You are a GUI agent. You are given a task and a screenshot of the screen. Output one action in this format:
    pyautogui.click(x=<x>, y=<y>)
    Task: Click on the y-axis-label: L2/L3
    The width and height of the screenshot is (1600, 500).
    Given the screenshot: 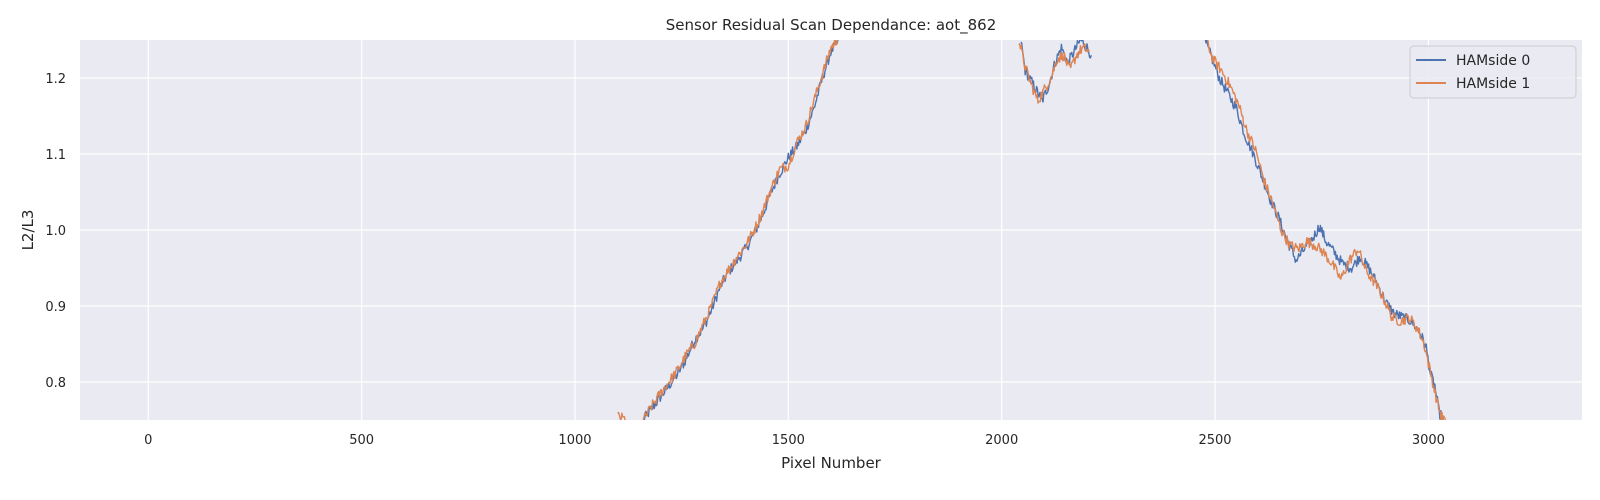 What is the action you would take?
    pyautogui.click(x=28, y=230)
    